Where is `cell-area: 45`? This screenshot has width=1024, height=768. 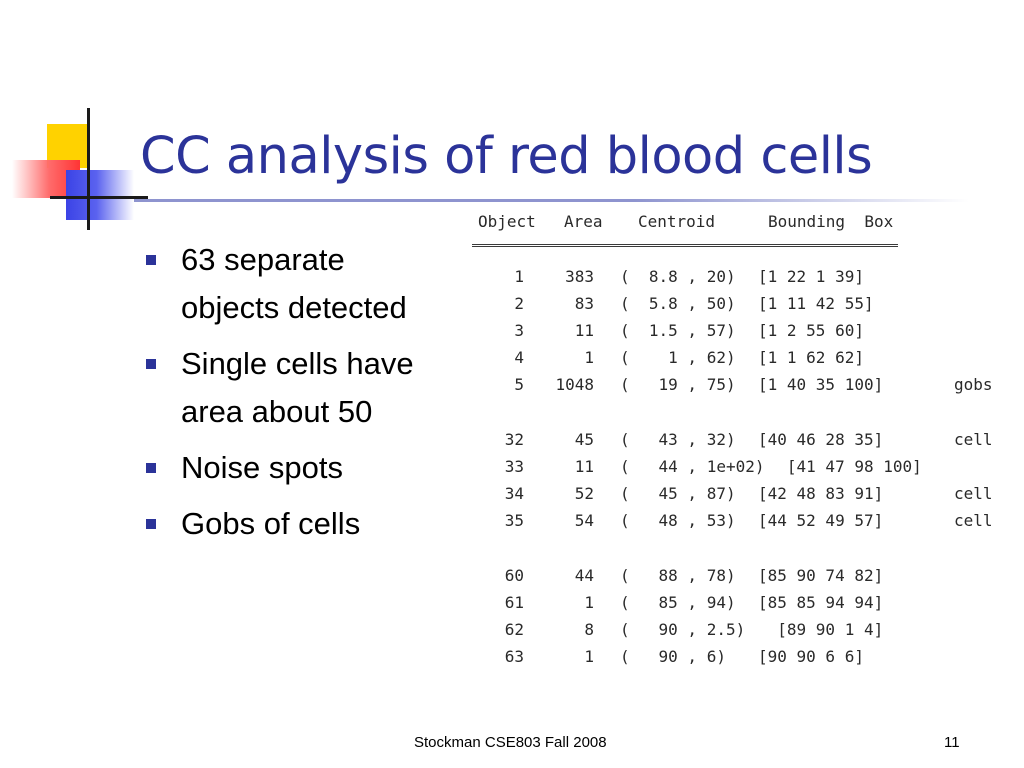
cell-area: 45 is located at coordinates (584, 439).